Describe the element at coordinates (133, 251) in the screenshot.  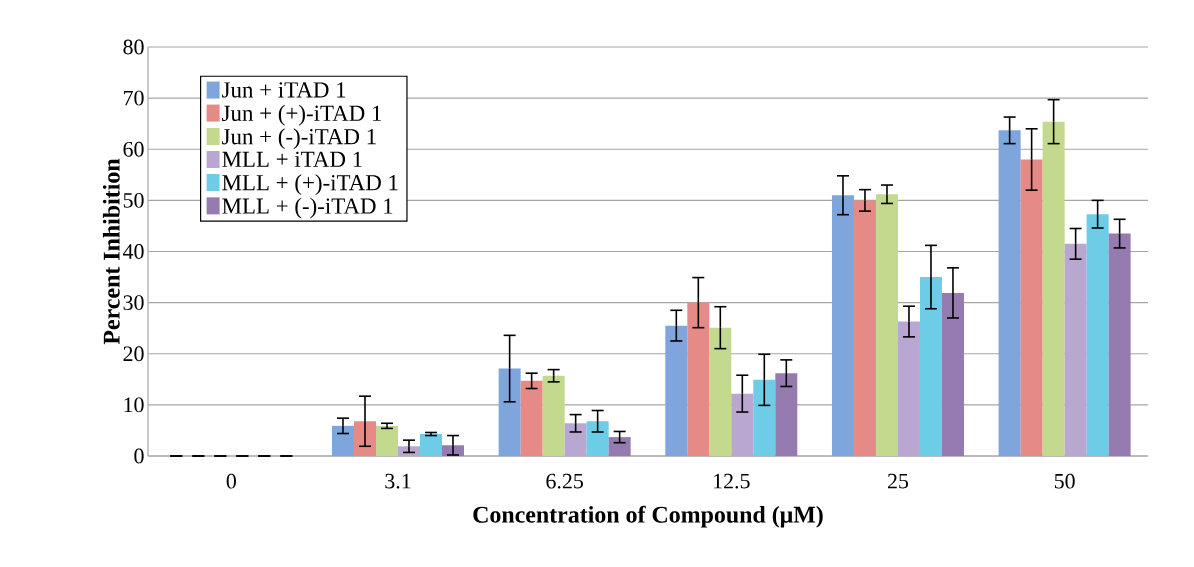
I see `y-tick-label: 40` at that location.